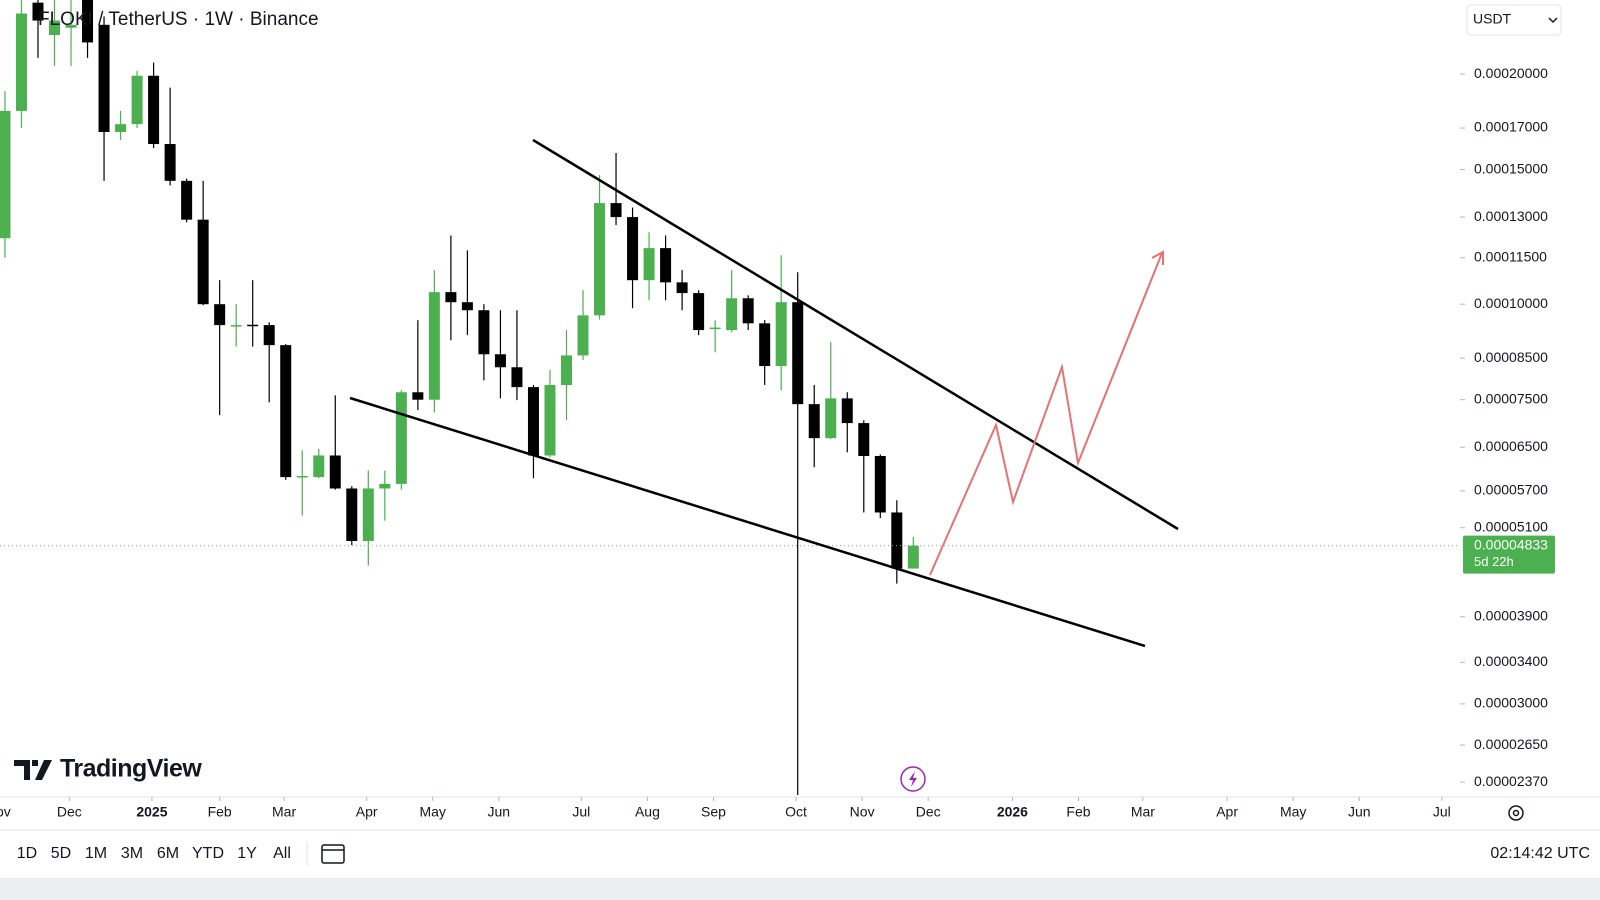 This screenshot has width=1600, height=900. What do you see at coordinates (1511, 781) in the screenshot?
I see `y-tick-label: 0.00002370` at bounding box center [1511, 781].